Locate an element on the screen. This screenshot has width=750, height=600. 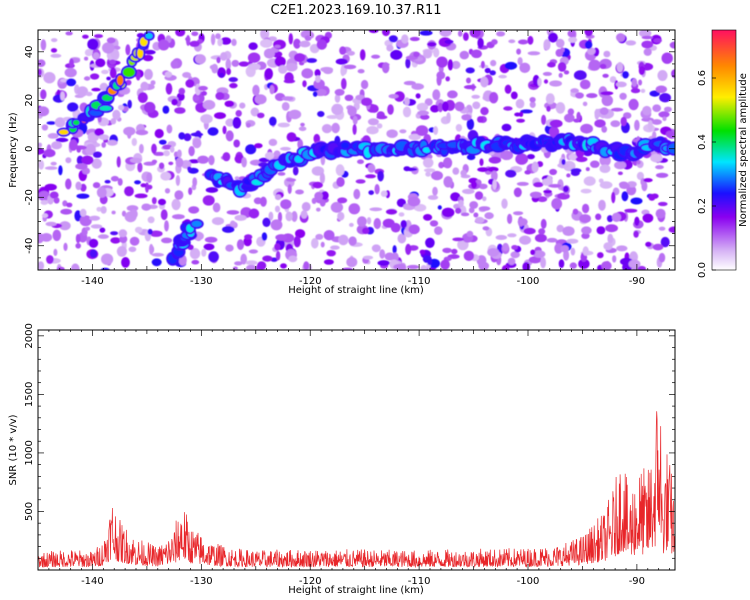
heatmap-x-axis-label: Height of straight line (km) is located at coordinates (356, 290).